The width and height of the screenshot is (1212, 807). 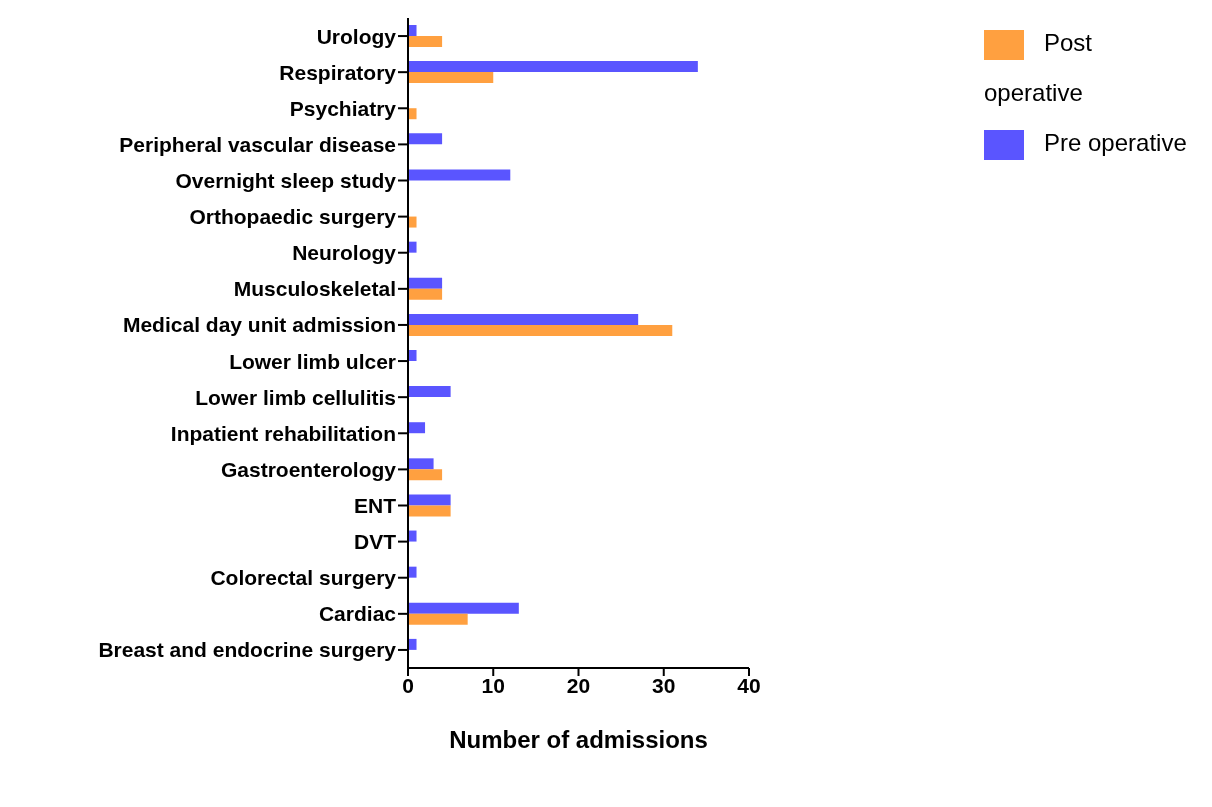 I want to click on y-tick-label: Musculoskeletal, so click(x=314, y=289).